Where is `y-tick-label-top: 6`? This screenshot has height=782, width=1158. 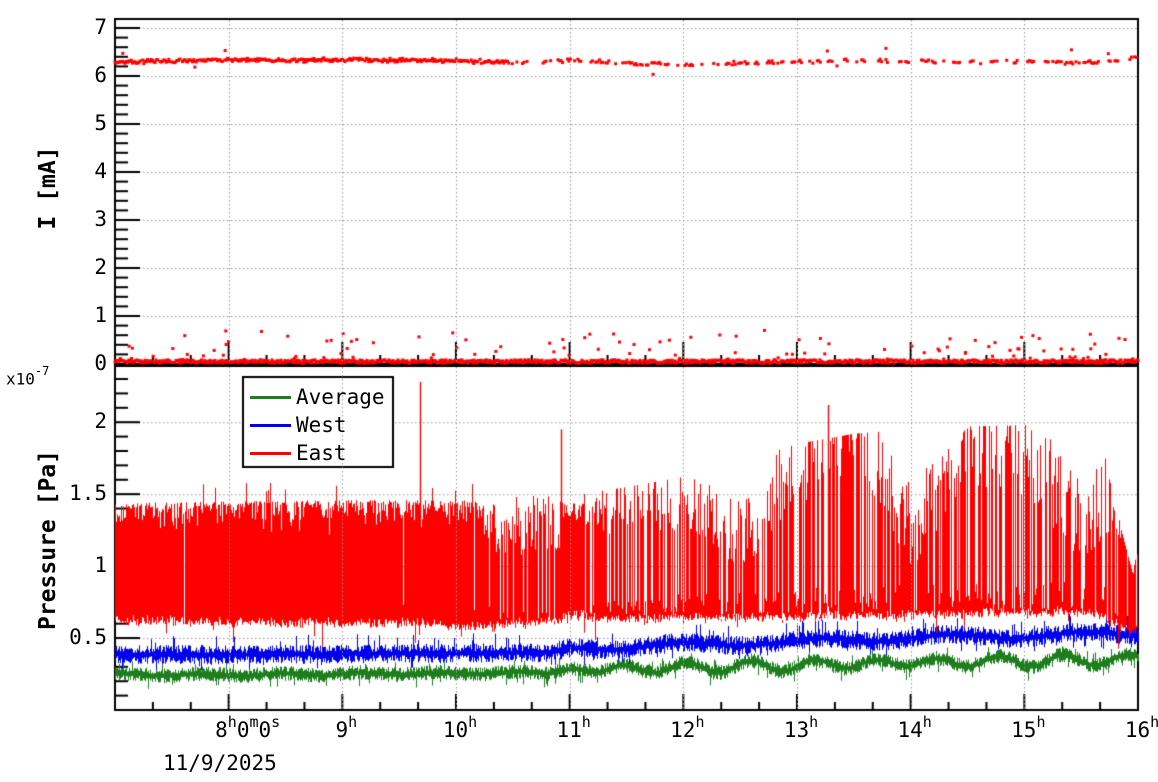
y-tick-label-top: 6 is located at coordinates (100, 75).